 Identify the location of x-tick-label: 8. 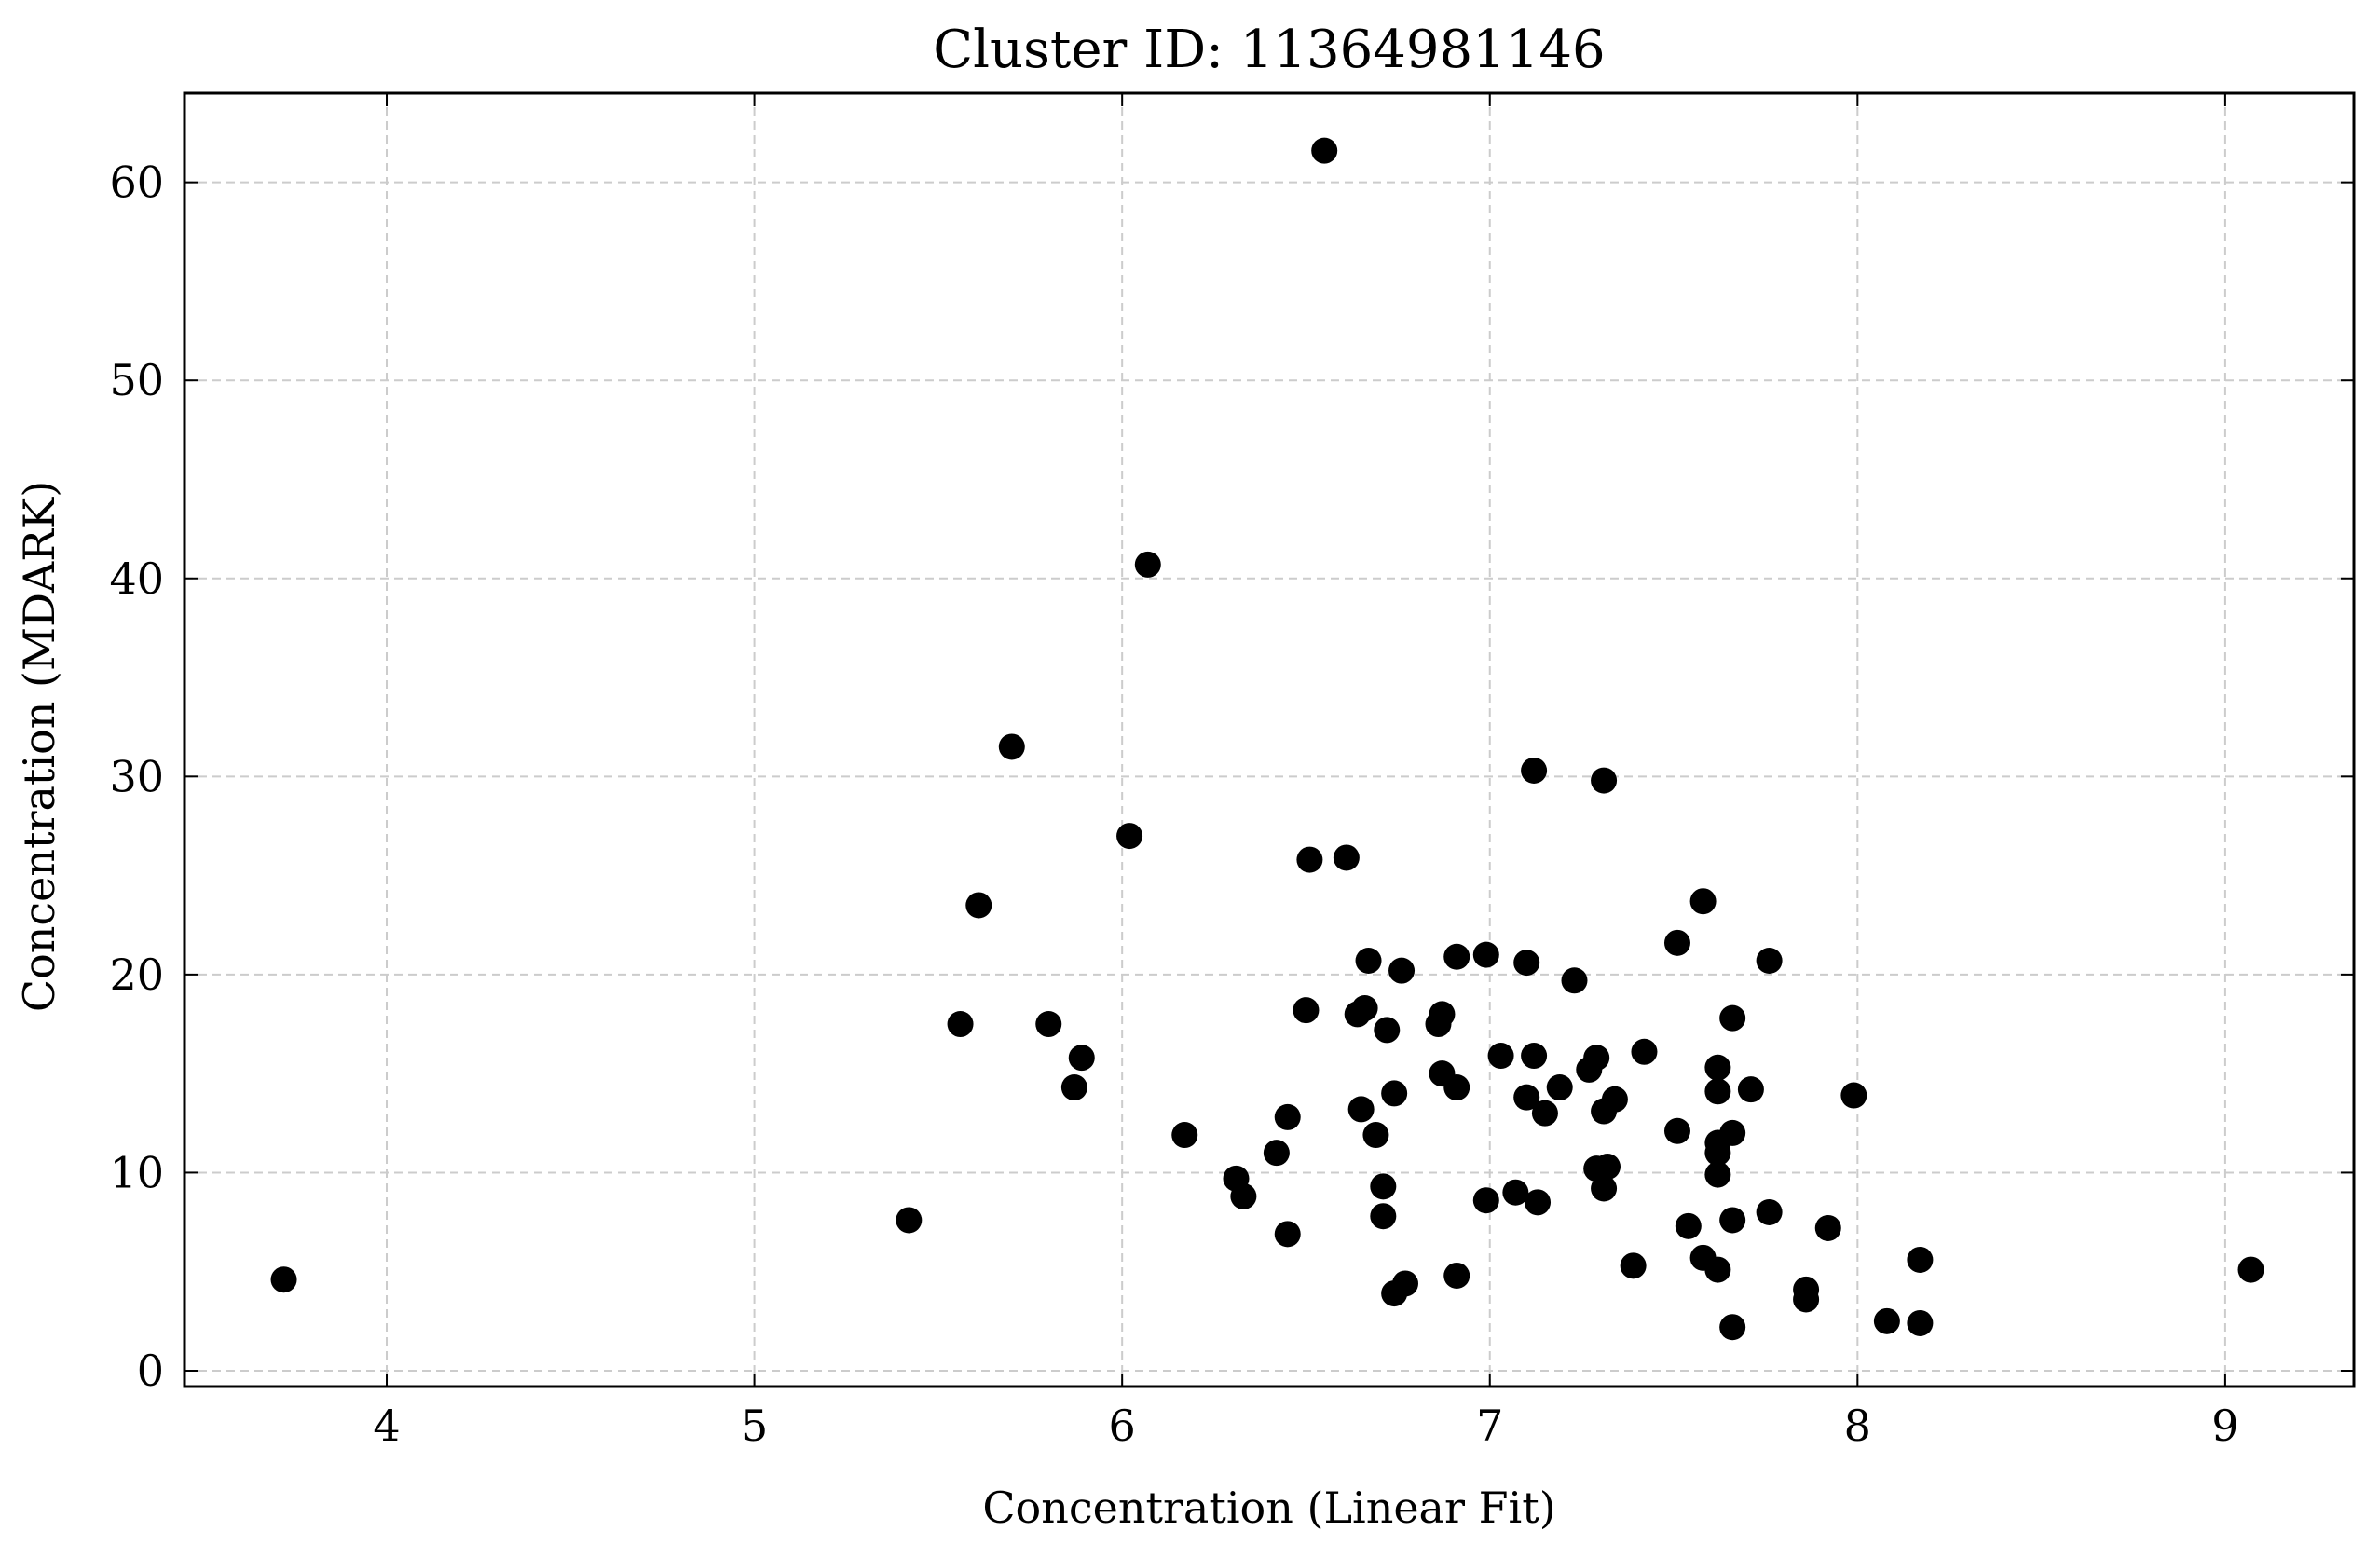
(1857, 1426).